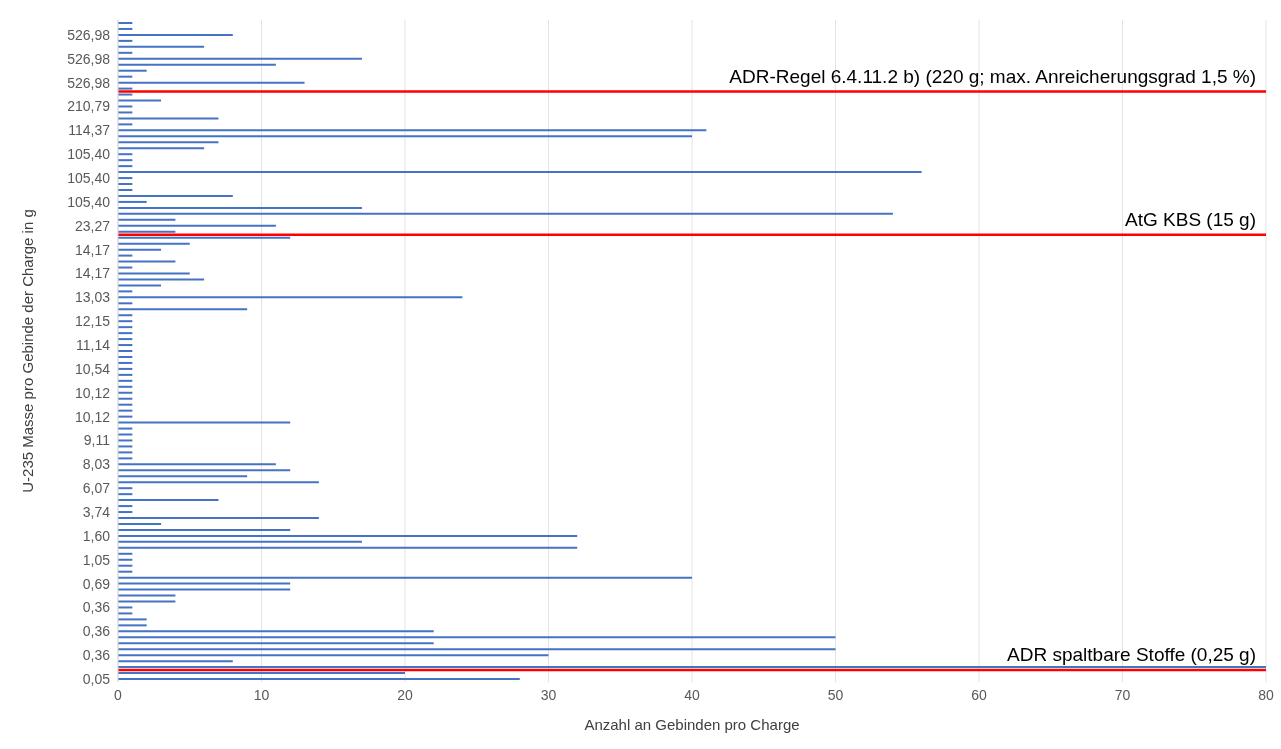  What do you see at coordinates (835, 694) in the screenshot?
I see `x-tick-label: 50` at bounding box center [835, 694].